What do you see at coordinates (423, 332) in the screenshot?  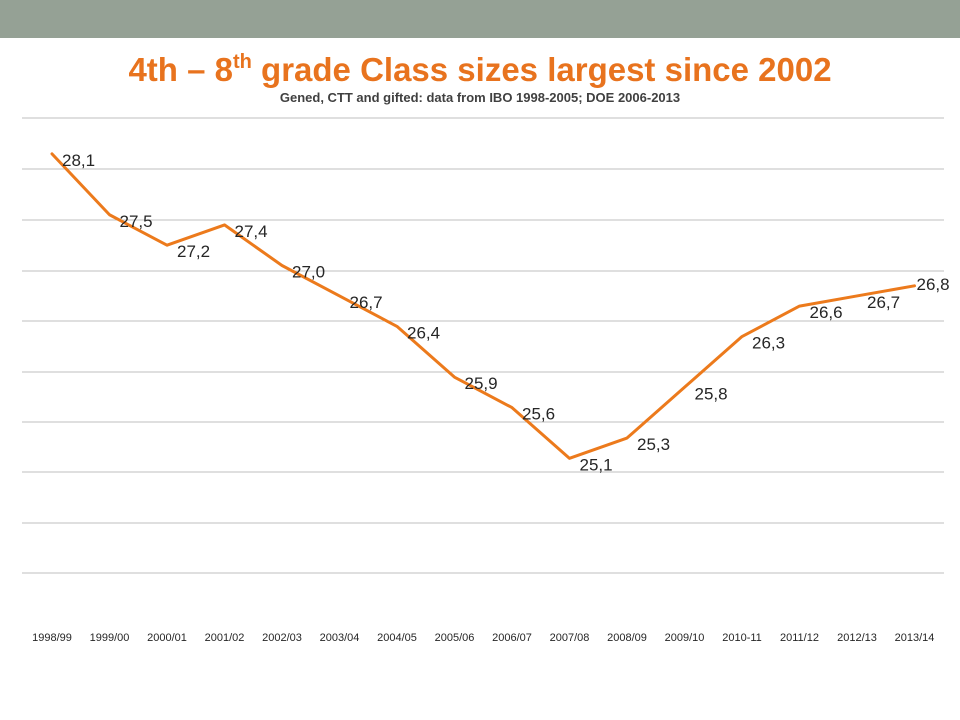 I see `data-label: 26,4` at bounding box center [423, 332].